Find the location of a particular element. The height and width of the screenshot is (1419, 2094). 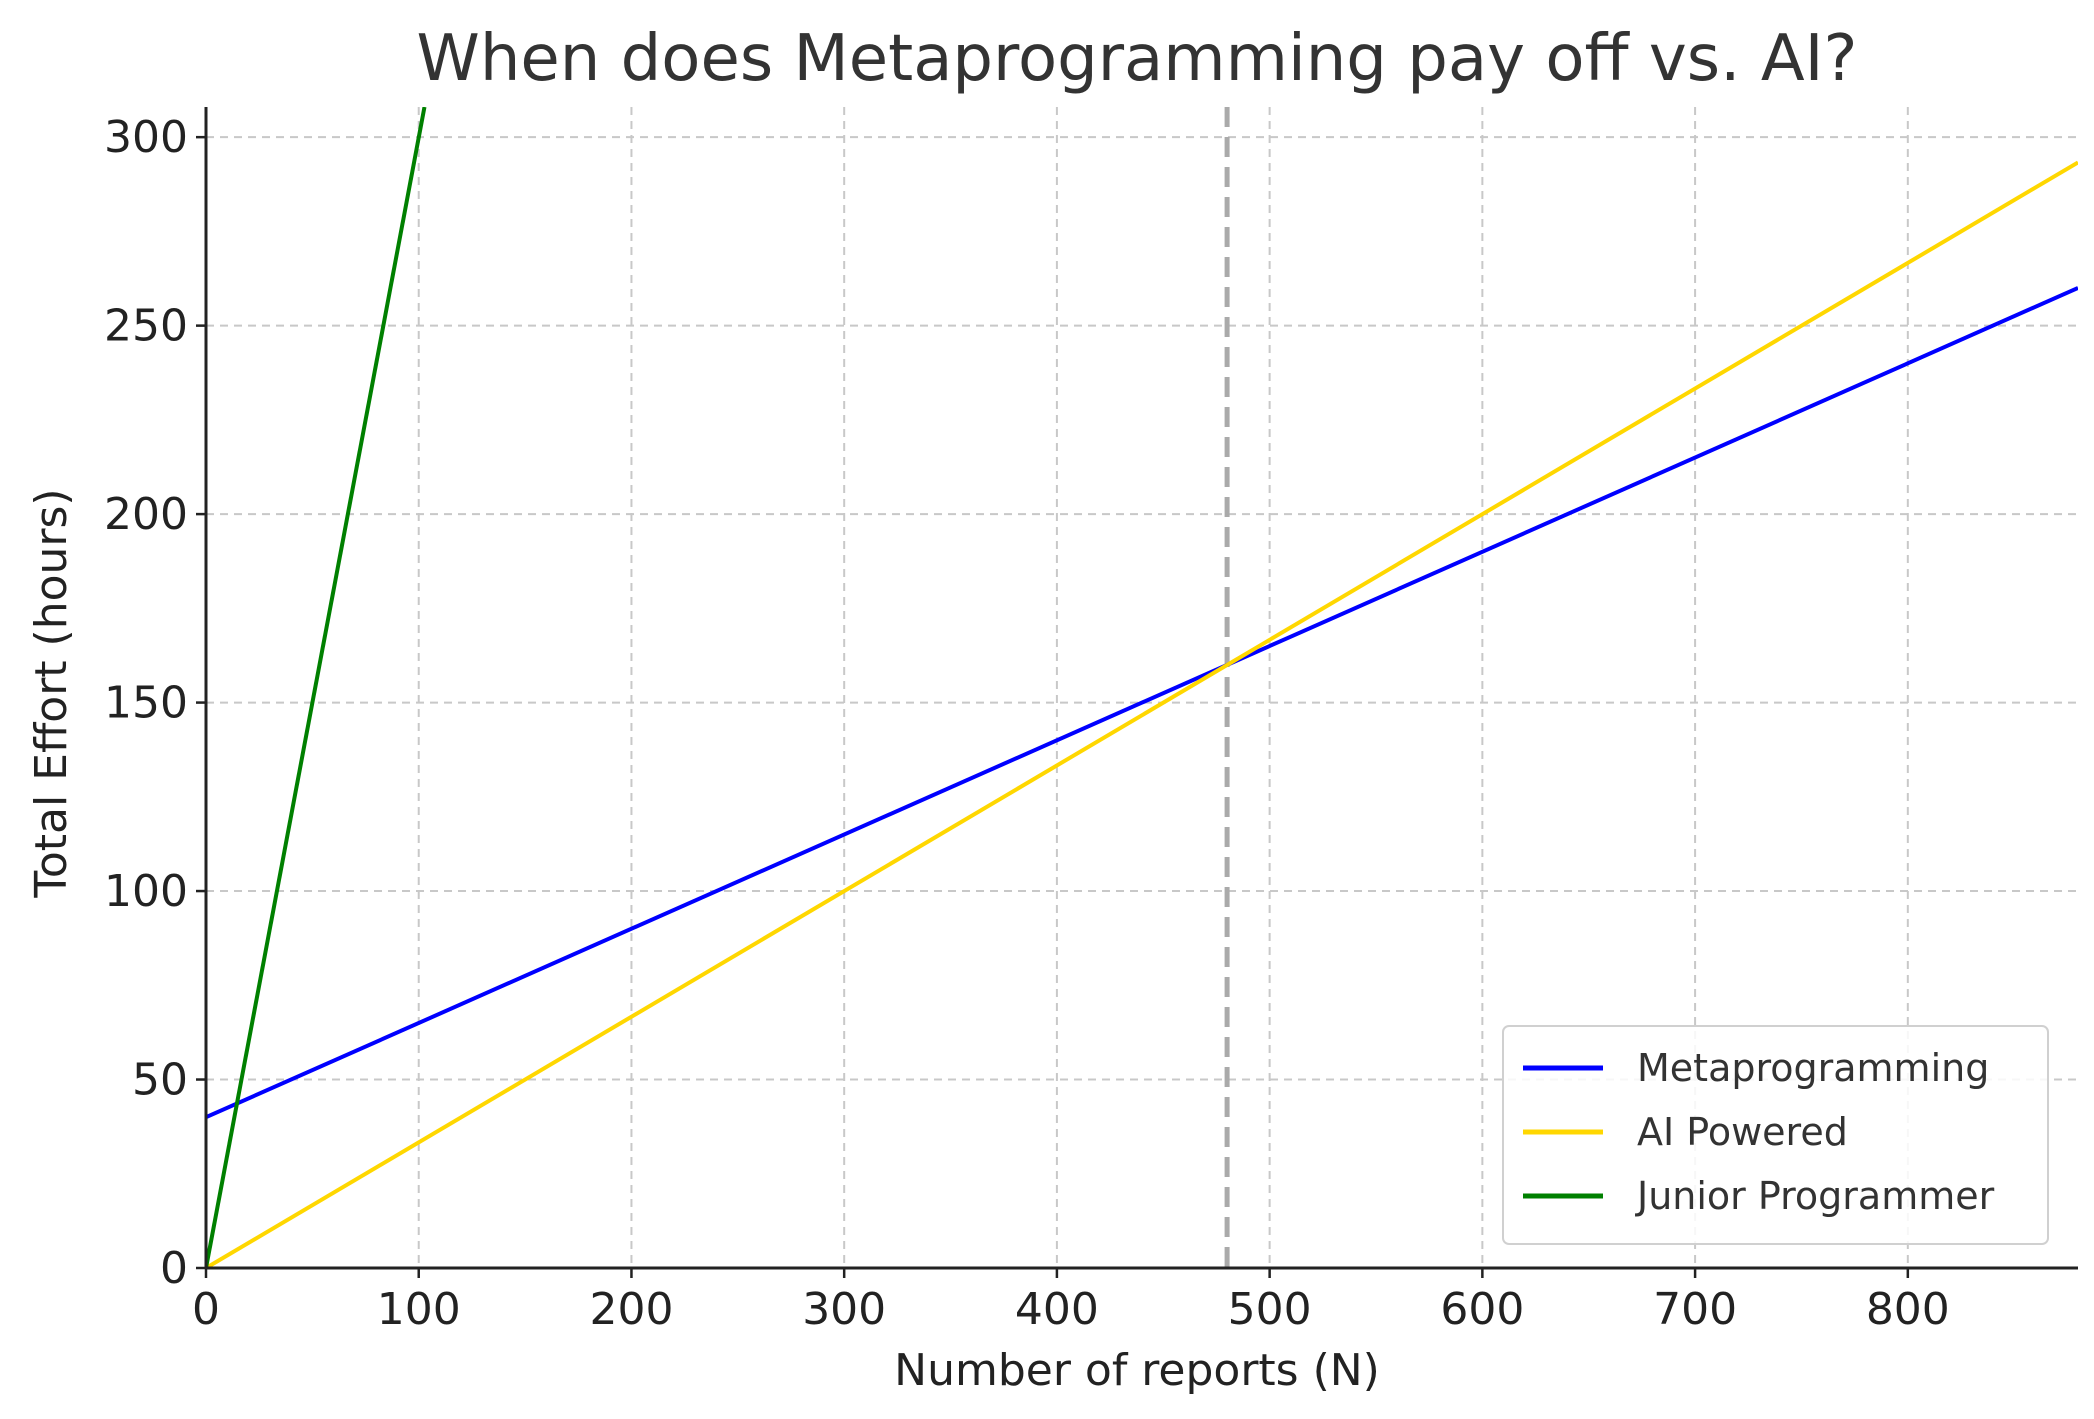

x-tick-label: 400 is located at coordinates (1057, 1309).